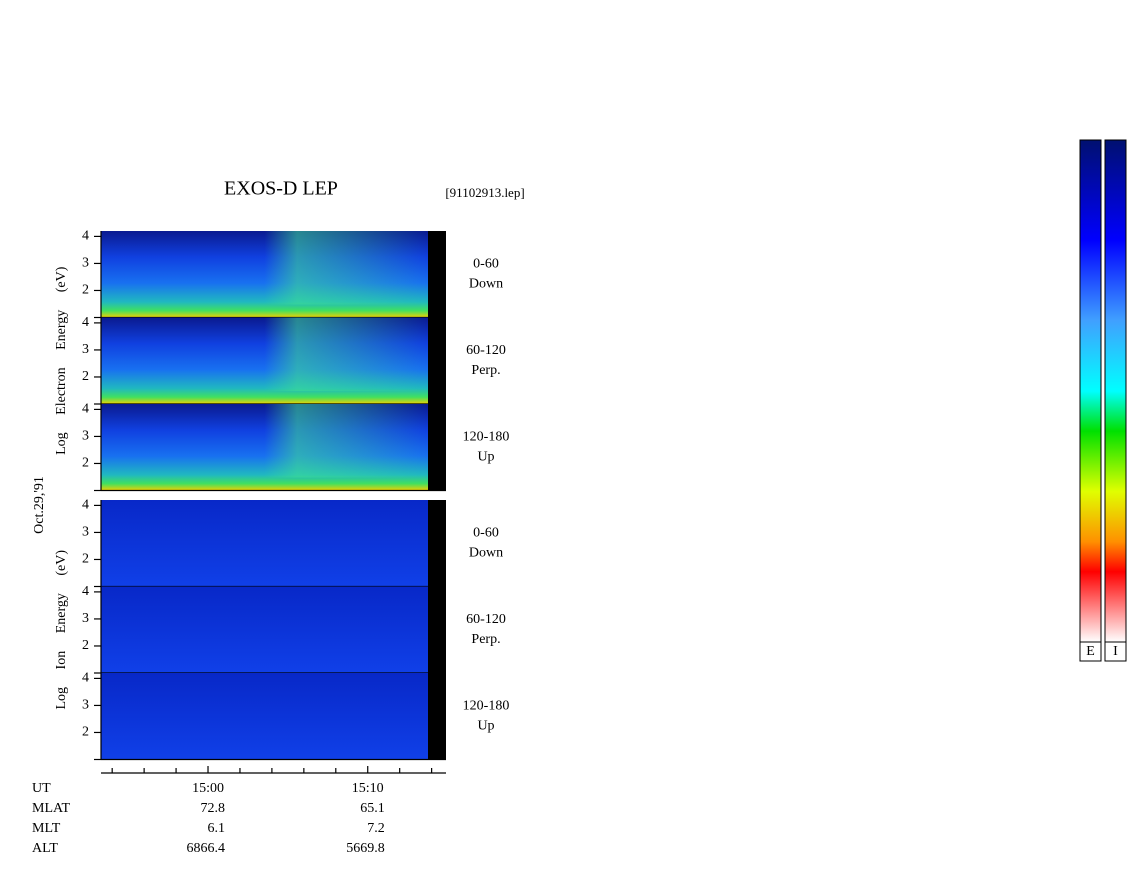 The image size is (1130, 875). What do you see at coordinates (39, 505) in the screenshot?
I see `date: Oct.29,'91` at bounding box center [39, 505].